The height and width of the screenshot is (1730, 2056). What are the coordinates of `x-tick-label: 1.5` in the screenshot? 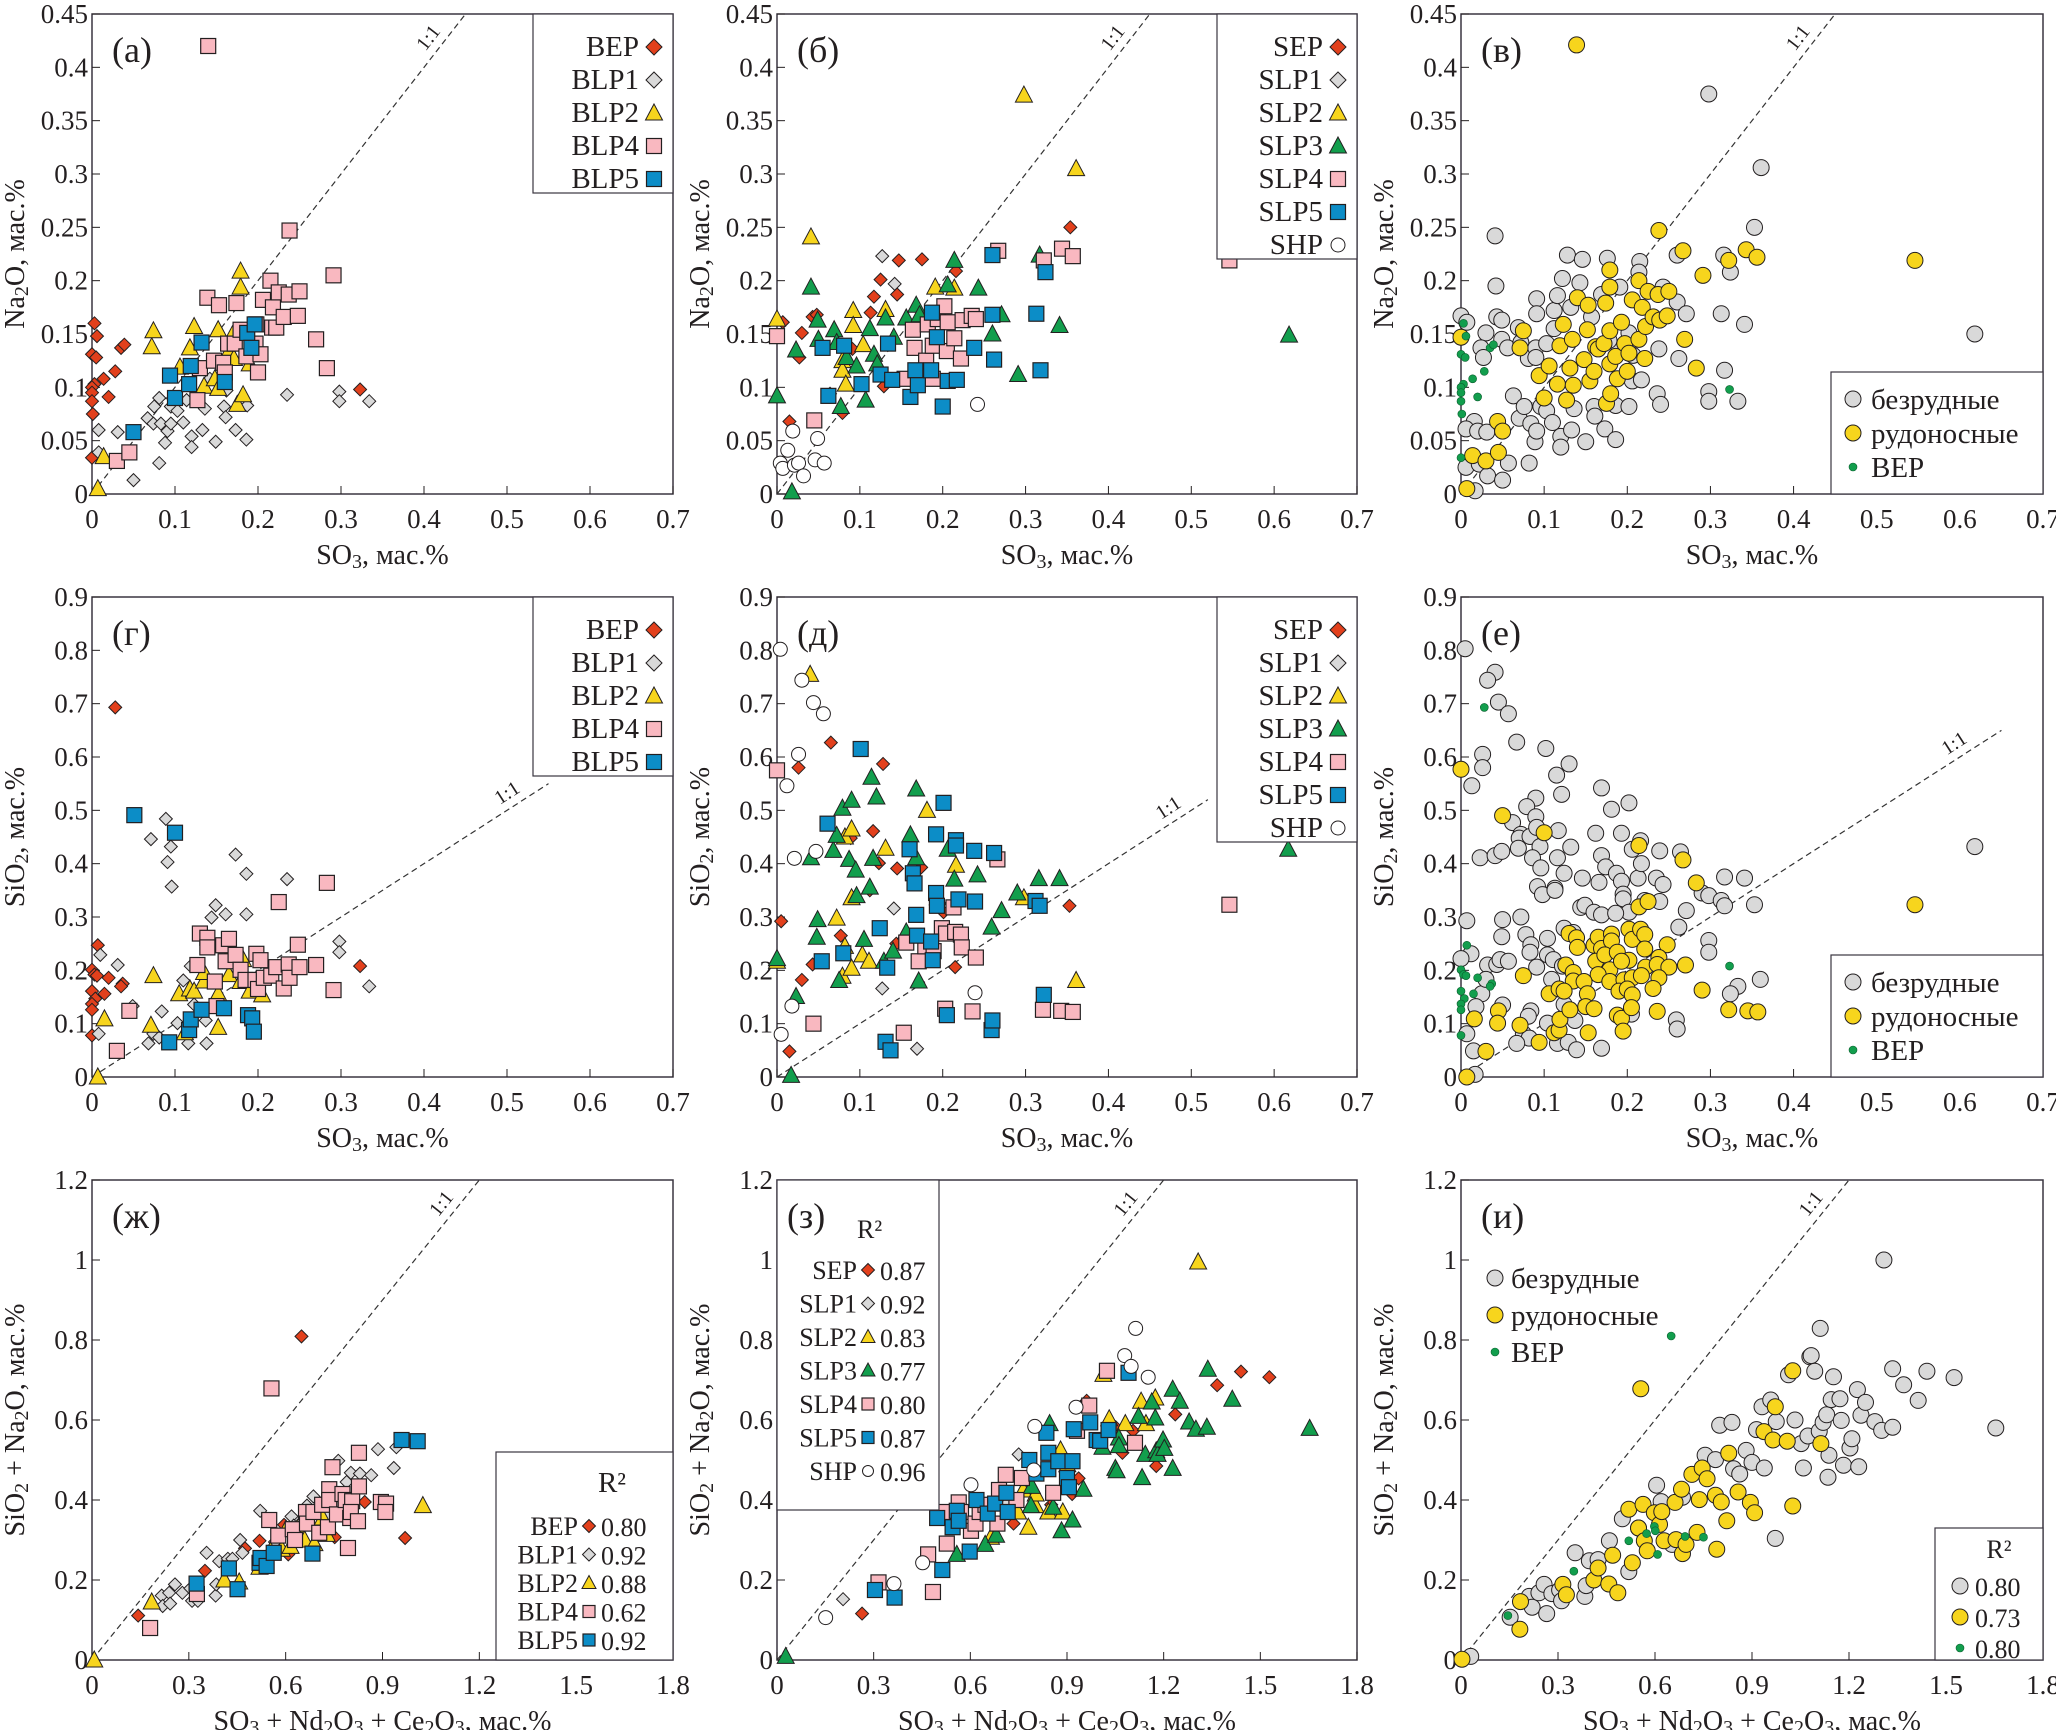 It's located at (1260, 1685).